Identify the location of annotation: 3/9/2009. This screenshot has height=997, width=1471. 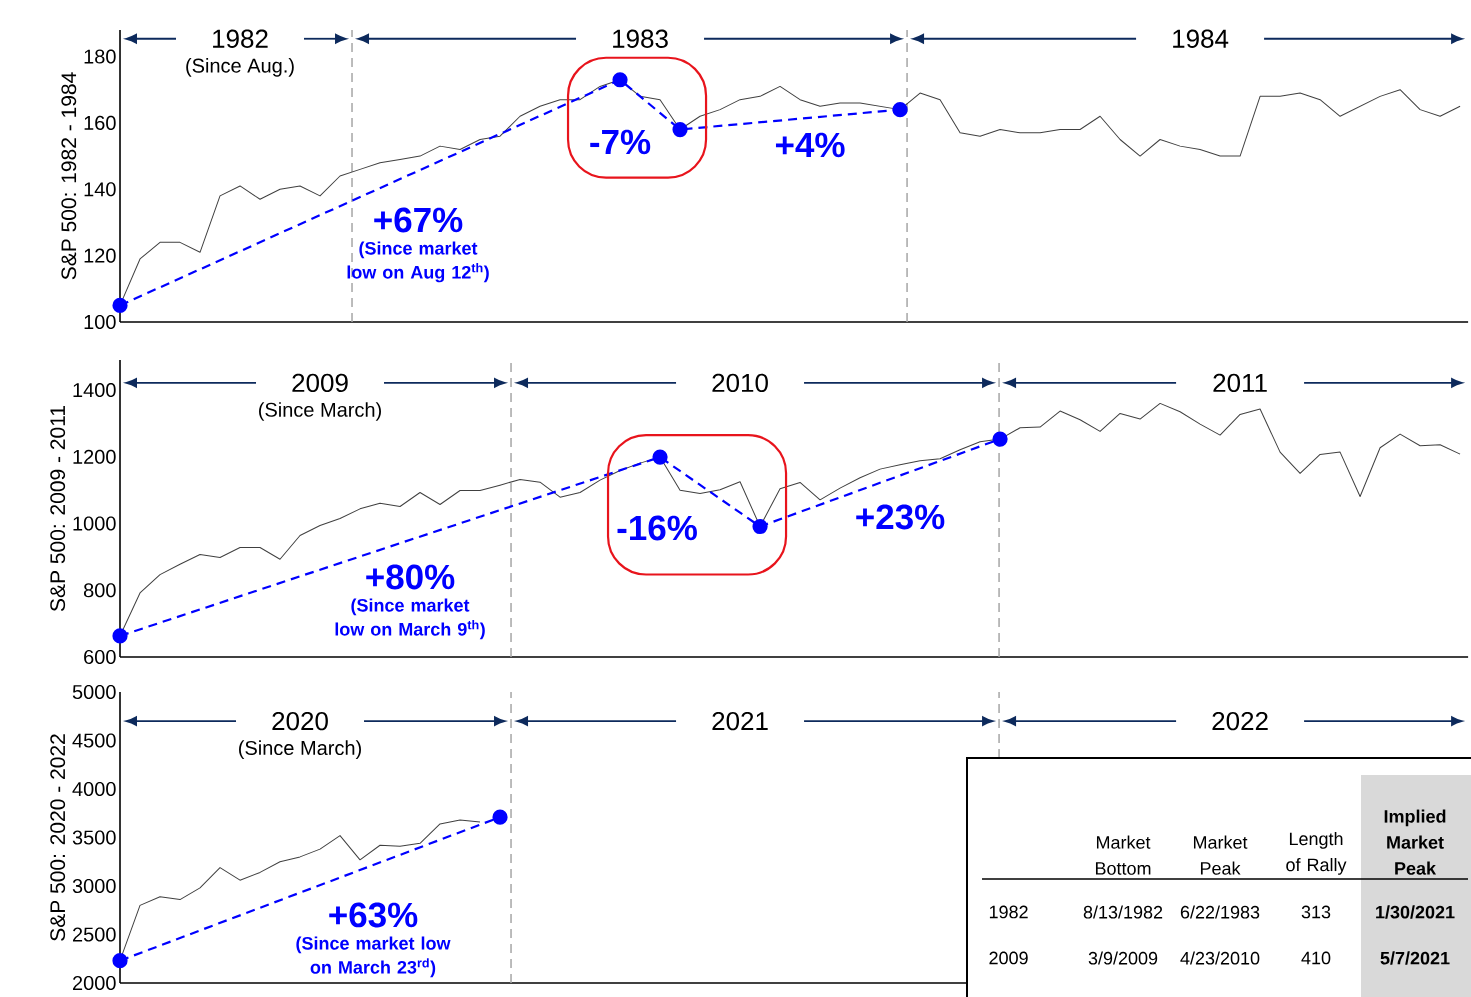
(1123, 958).